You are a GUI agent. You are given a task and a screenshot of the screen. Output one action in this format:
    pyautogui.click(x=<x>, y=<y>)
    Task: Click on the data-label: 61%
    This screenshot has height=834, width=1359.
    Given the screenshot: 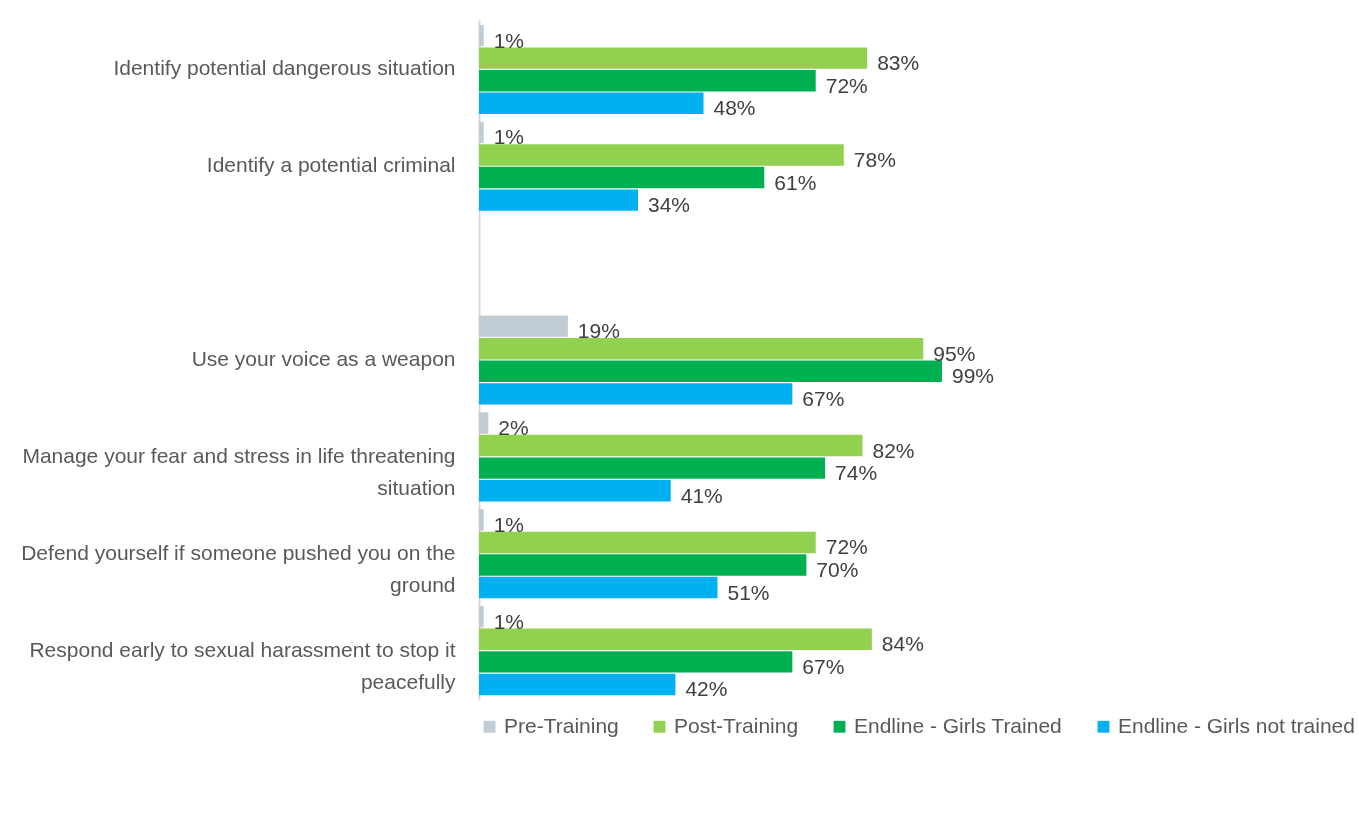 What is the action you would take?
    pyautogui.click(x=795, y=182)
    